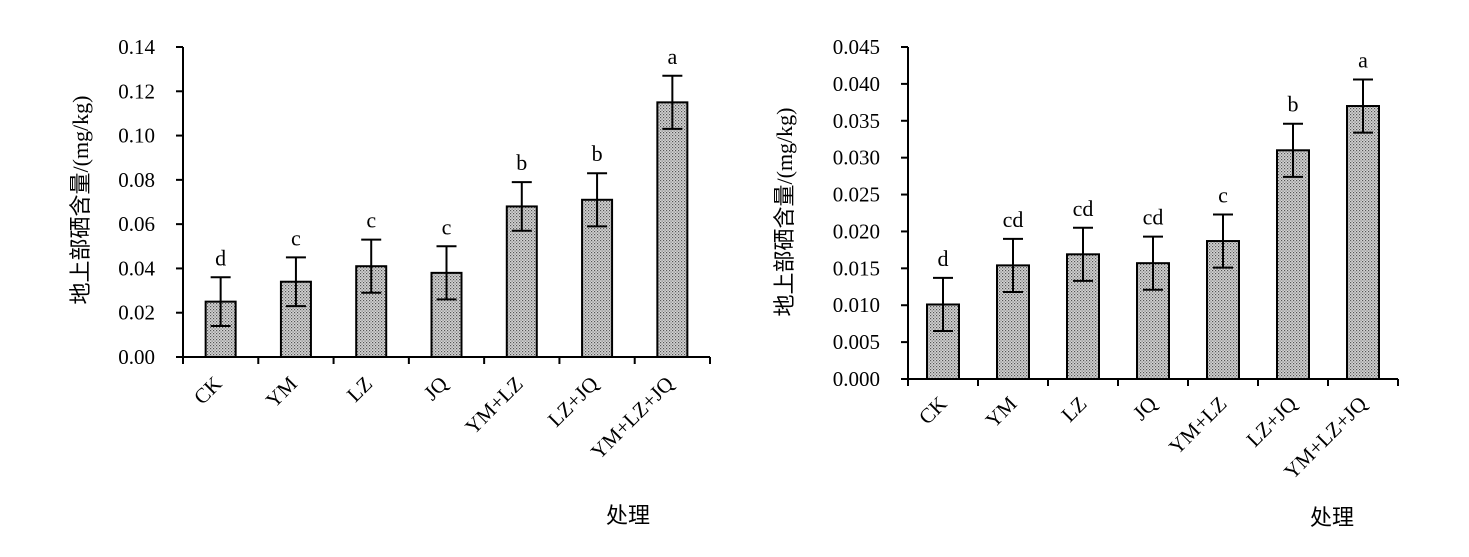 The width and height of the screenshot is (1469, 557). I want to click on y-tick-label: 0.04, so click(136, 268).